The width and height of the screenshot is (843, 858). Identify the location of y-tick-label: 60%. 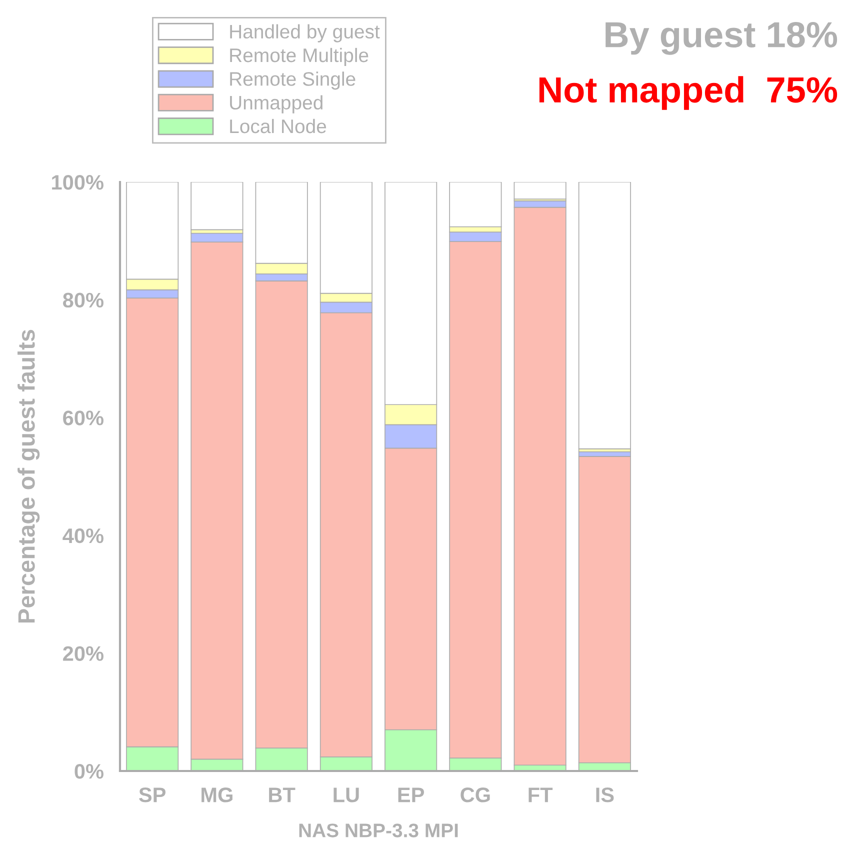
(83, 418).